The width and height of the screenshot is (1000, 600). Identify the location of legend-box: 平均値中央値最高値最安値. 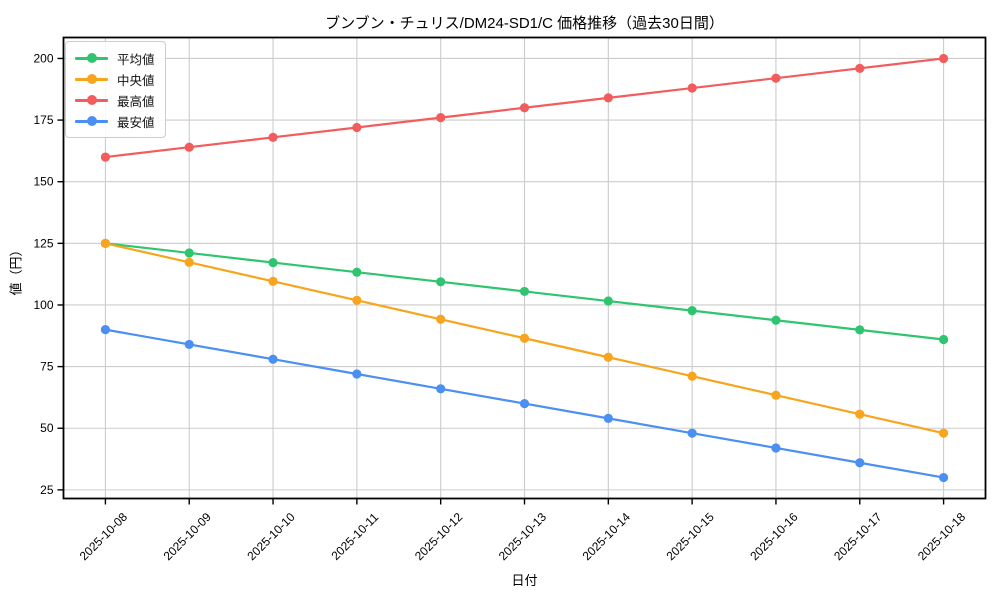
(115, 89).